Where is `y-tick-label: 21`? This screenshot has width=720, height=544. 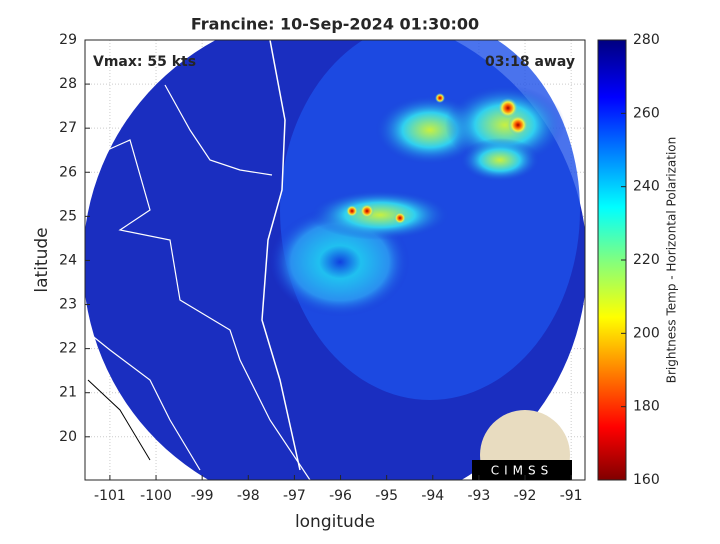 y-tick-label: 21 is located at coordinates (68, 393).